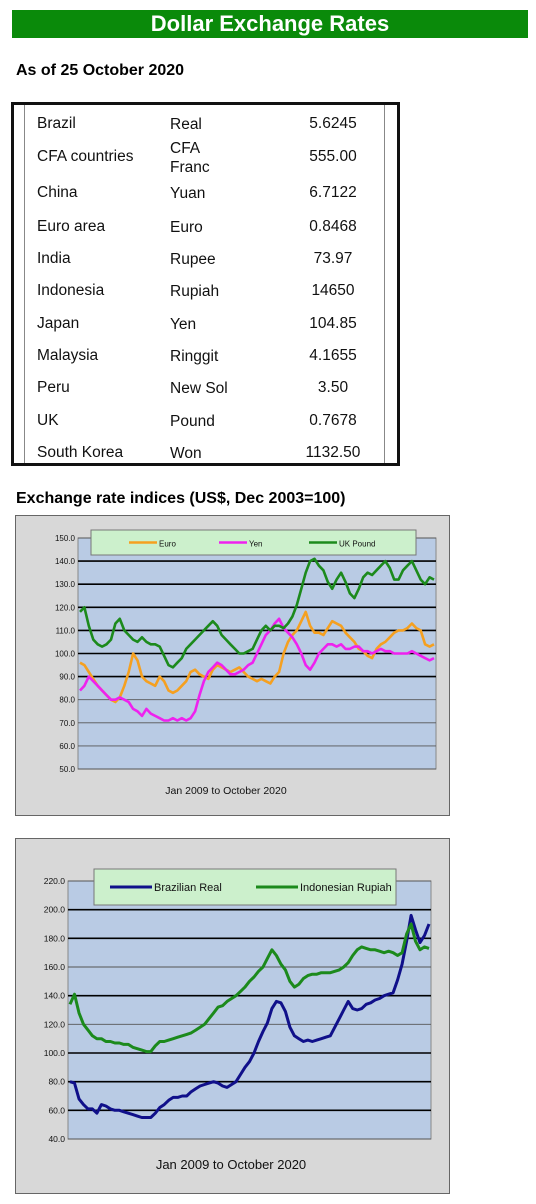  What do you see at coordinates (53, 387) in the screenshot?
I see `rate-country: Peru` at bounding box center [53, 387].